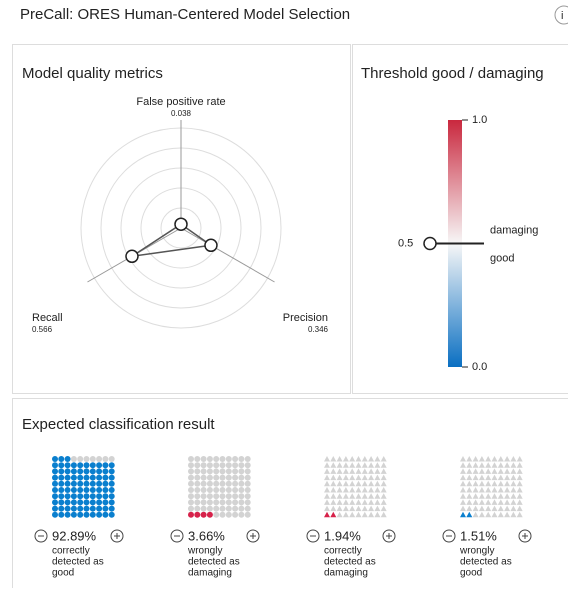 This screenshot has height=593, width=568. Describe the element at coordinates (118, 424) in the screenshot. I see `panel-title: Expected classification result` at that location.